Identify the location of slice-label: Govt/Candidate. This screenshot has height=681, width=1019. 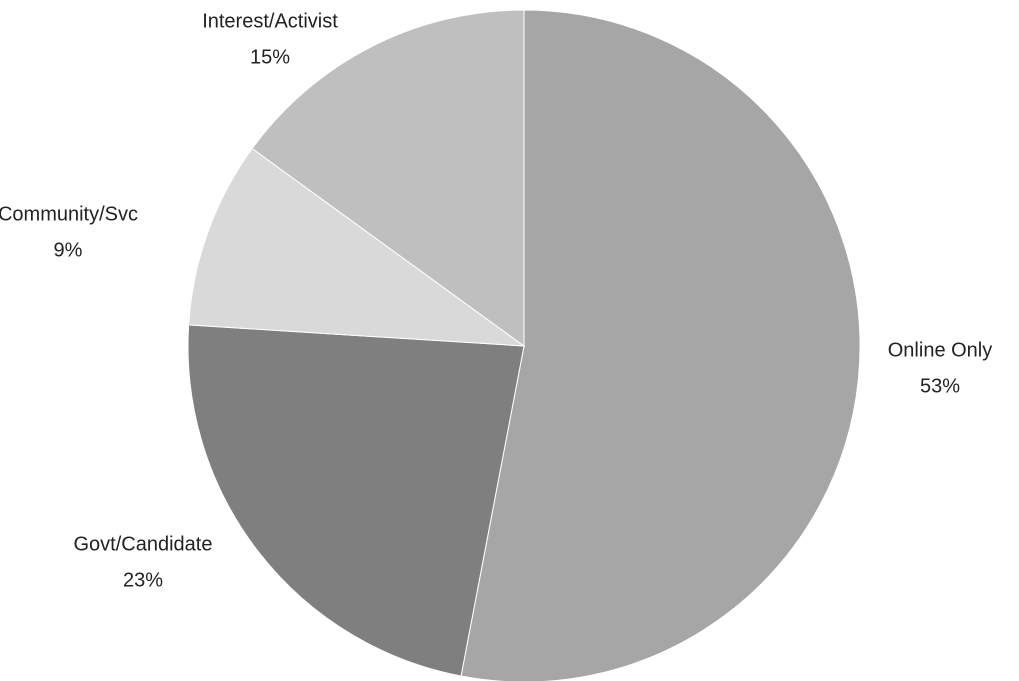
(143, 544).